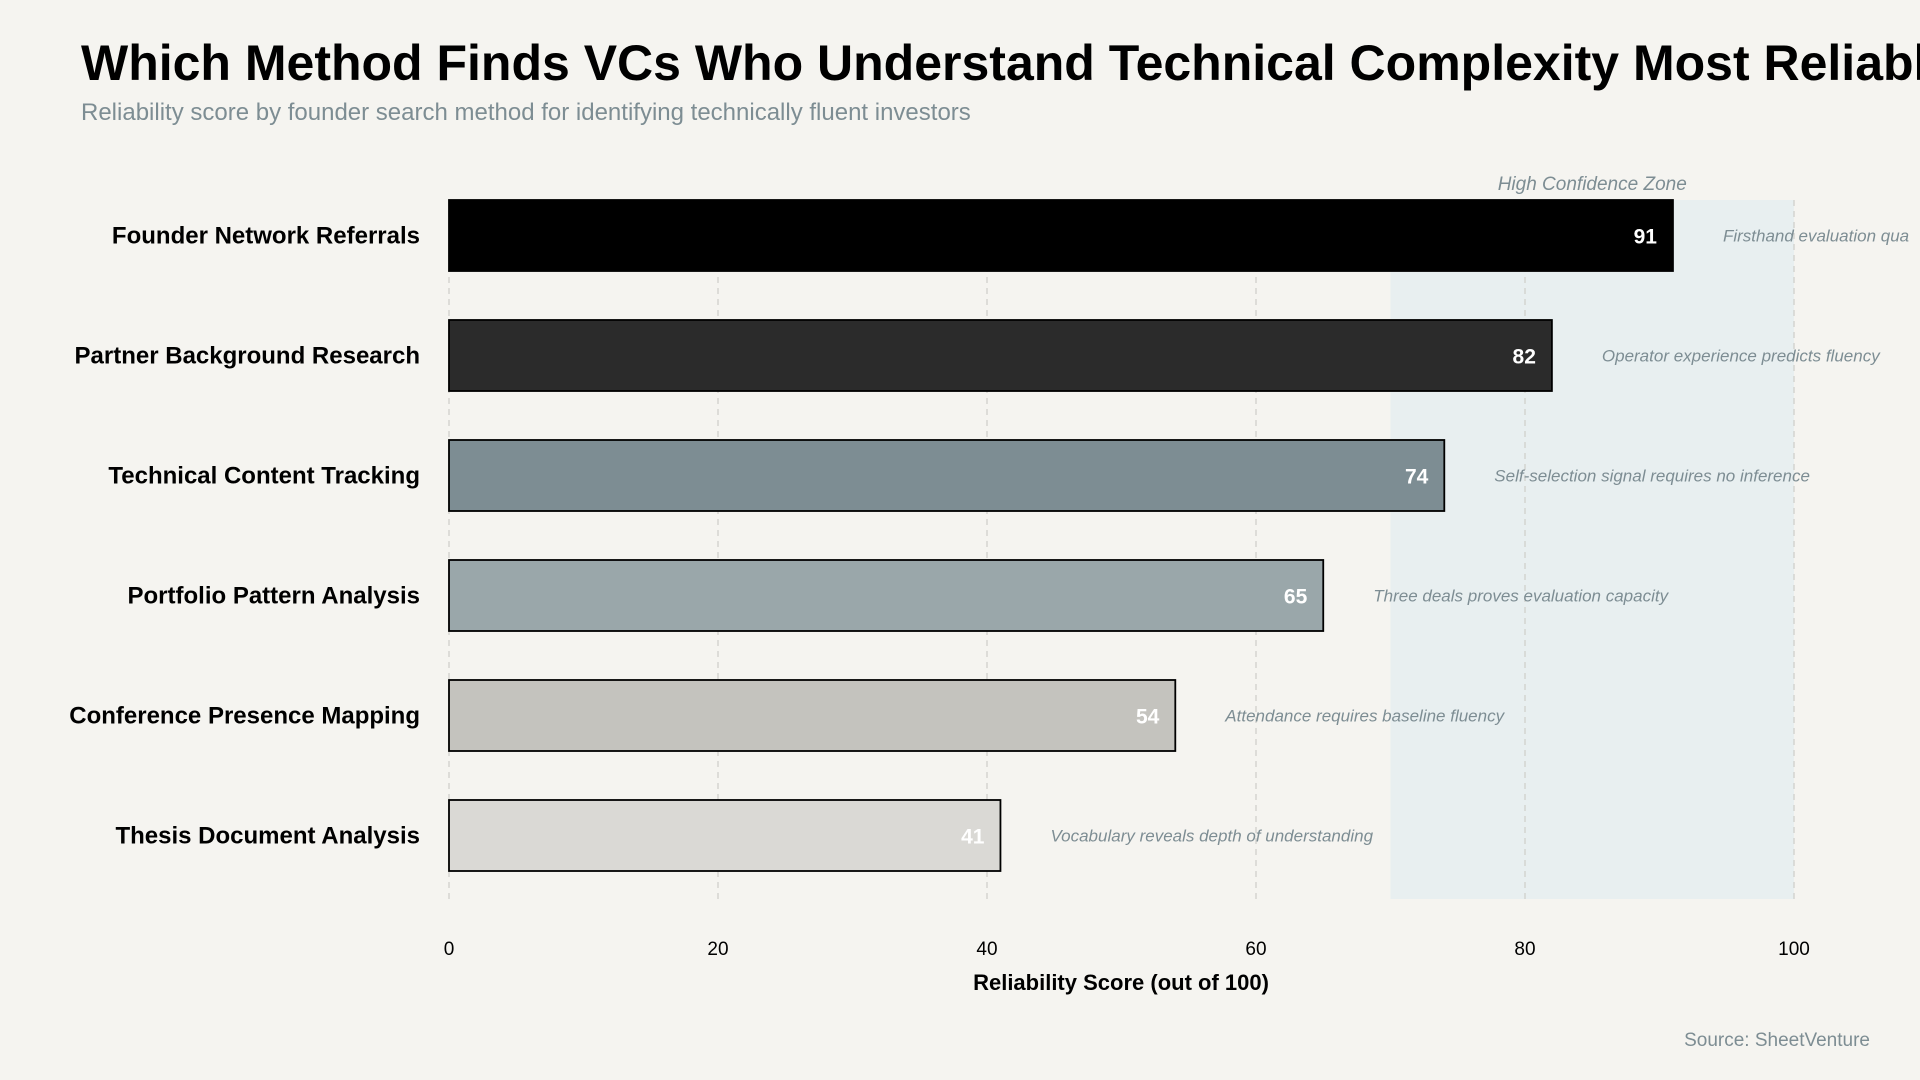 This screenshot has height=1080, width=1920. What do you see at coordinates (1794, 949) in the screenshot?
I see `x-tick-label: 100` at bounding box center [1794, 949].